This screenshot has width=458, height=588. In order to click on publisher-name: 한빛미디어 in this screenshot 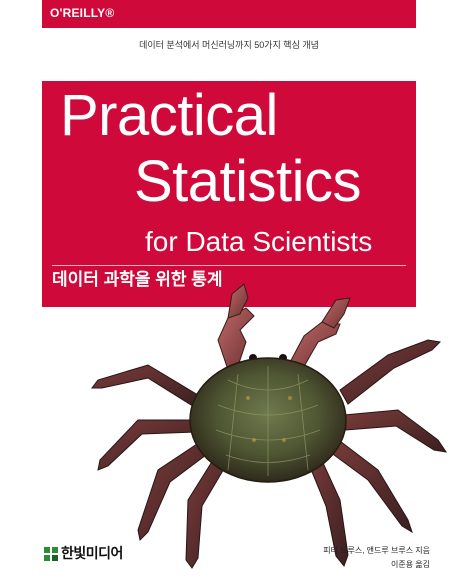, I will do `click(92, 553)`.